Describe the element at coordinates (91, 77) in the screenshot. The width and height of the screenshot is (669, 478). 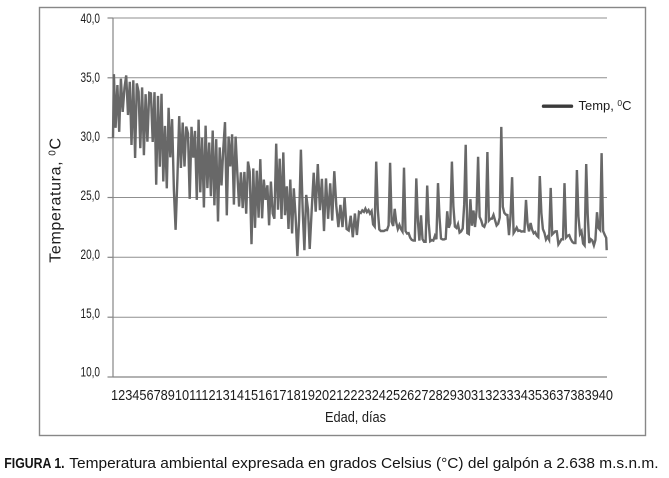
I see `svg-text: 35,0` at that location.